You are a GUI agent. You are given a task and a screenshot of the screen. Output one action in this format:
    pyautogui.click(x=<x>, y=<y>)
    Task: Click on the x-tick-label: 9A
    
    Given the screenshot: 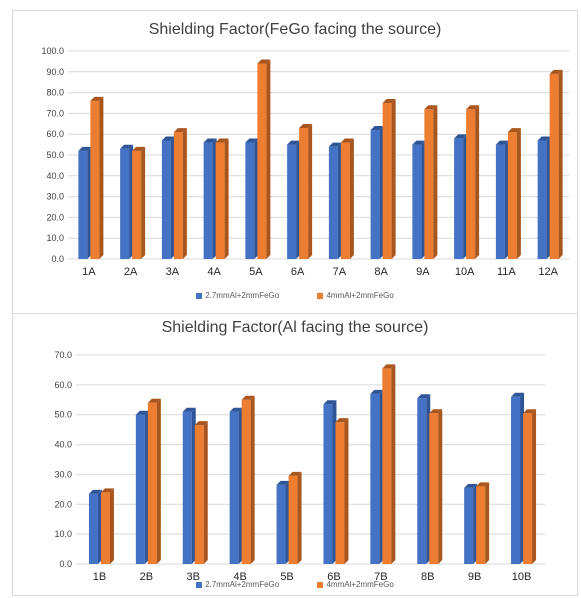 What is the action you would take?
    pyautogui.click(x=423, y=272)
    